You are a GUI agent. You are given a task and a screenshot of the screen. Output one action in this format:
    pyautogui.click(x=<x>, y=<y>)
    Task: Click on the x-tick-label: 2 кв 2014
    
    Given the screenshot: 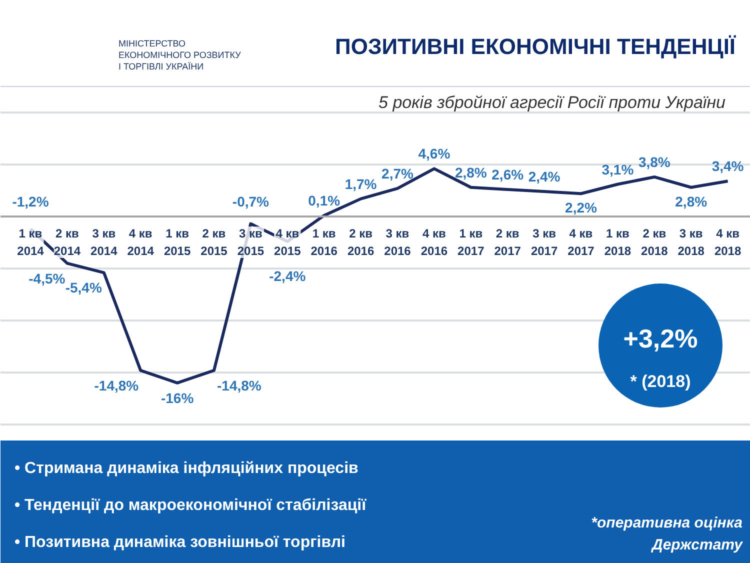 What is the action you would take?
    pyautogui.click(x=67, y=242)
    